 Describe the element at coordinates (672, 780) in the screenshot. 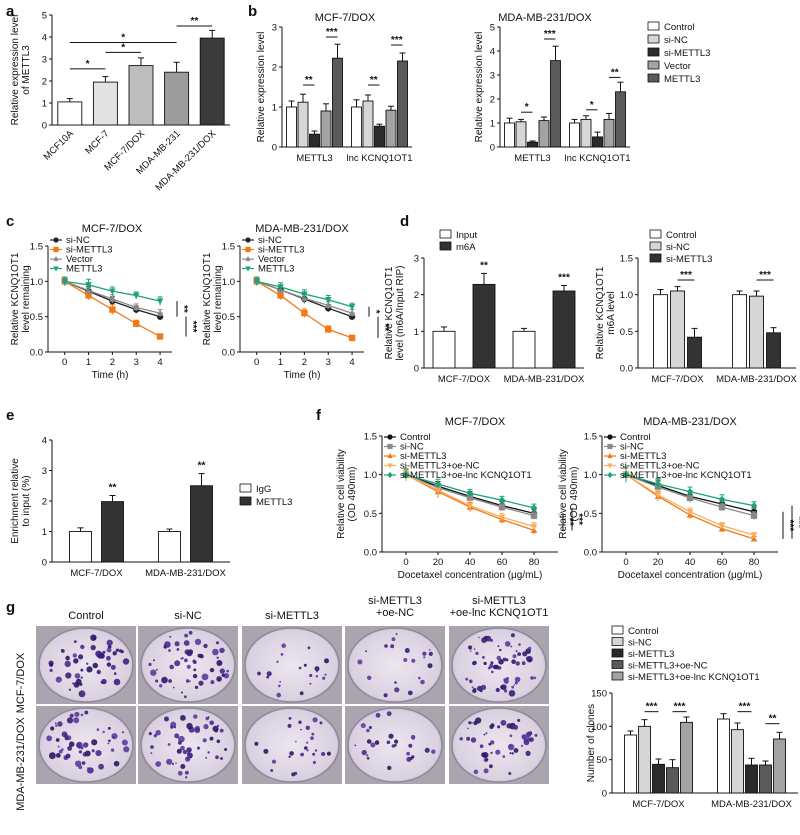

I see `panel-g-chart-bar` at that location.